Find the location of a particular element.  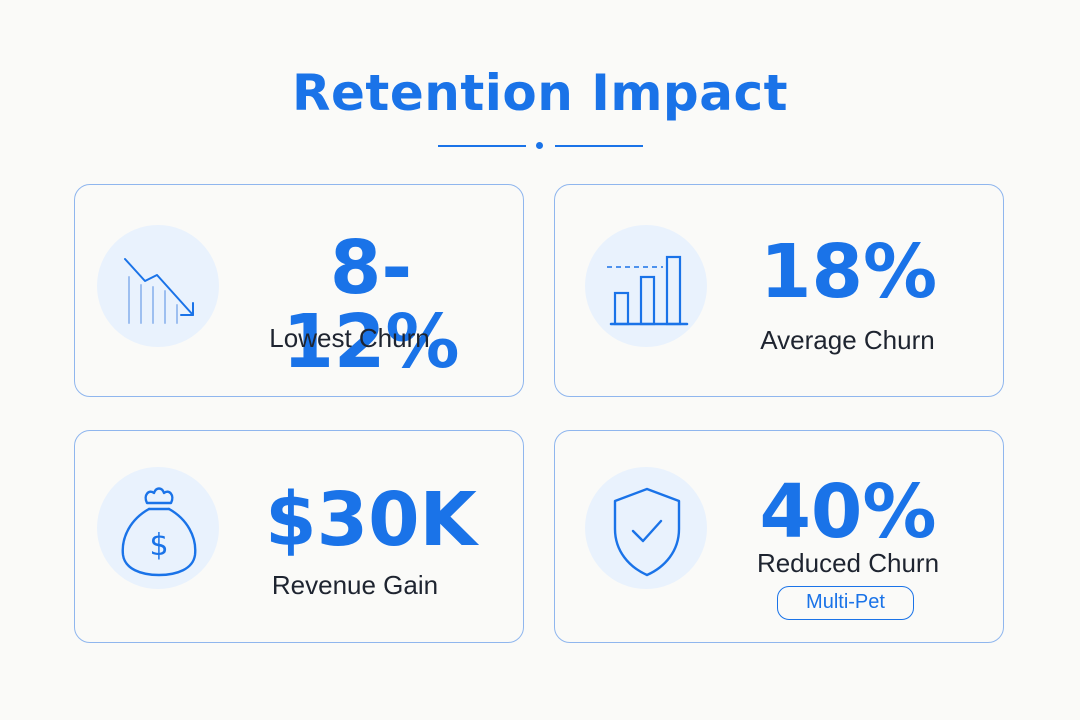

stat-value: 40% is located at coordinates (848, 512).